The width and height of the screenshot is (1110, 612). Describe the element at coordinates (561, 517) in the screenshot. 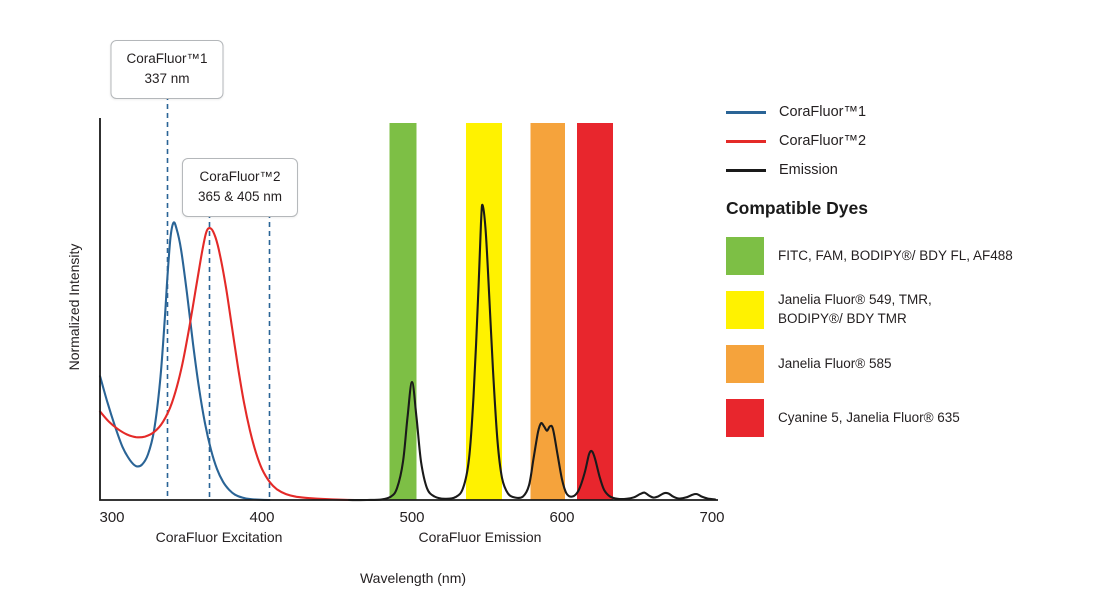

I see `x-tick-600: 600` at that location.